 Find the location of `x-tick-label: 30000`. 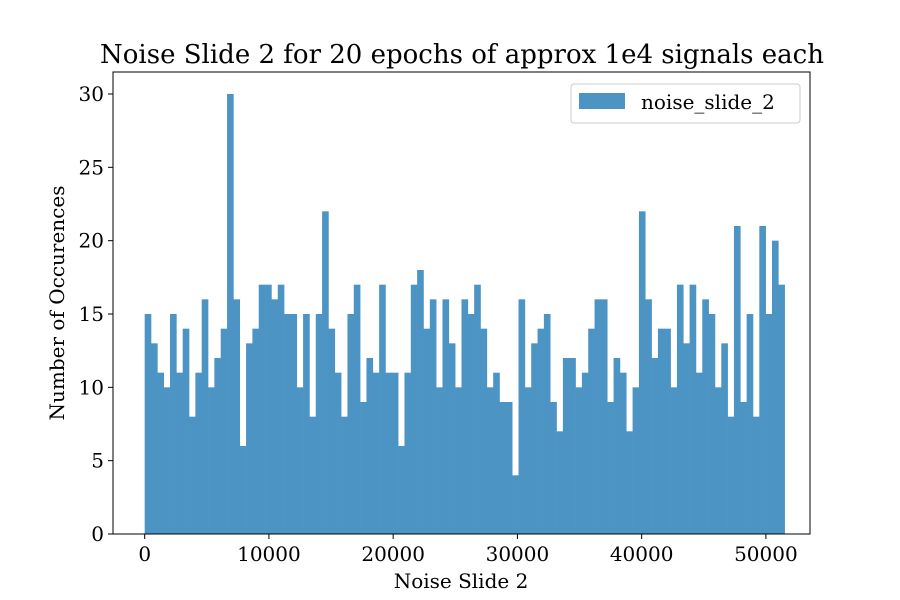

x-tick-label: 30000 is located at coordinates (518, 554).